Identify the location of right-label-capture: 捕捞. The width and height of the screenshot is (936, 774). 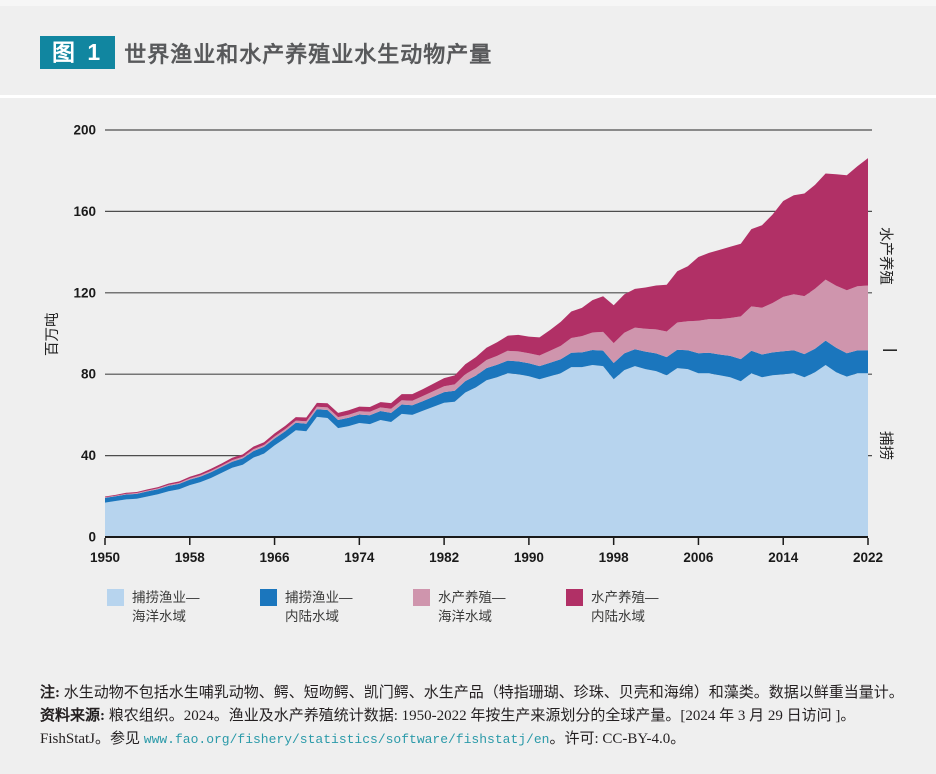
(885, 445).